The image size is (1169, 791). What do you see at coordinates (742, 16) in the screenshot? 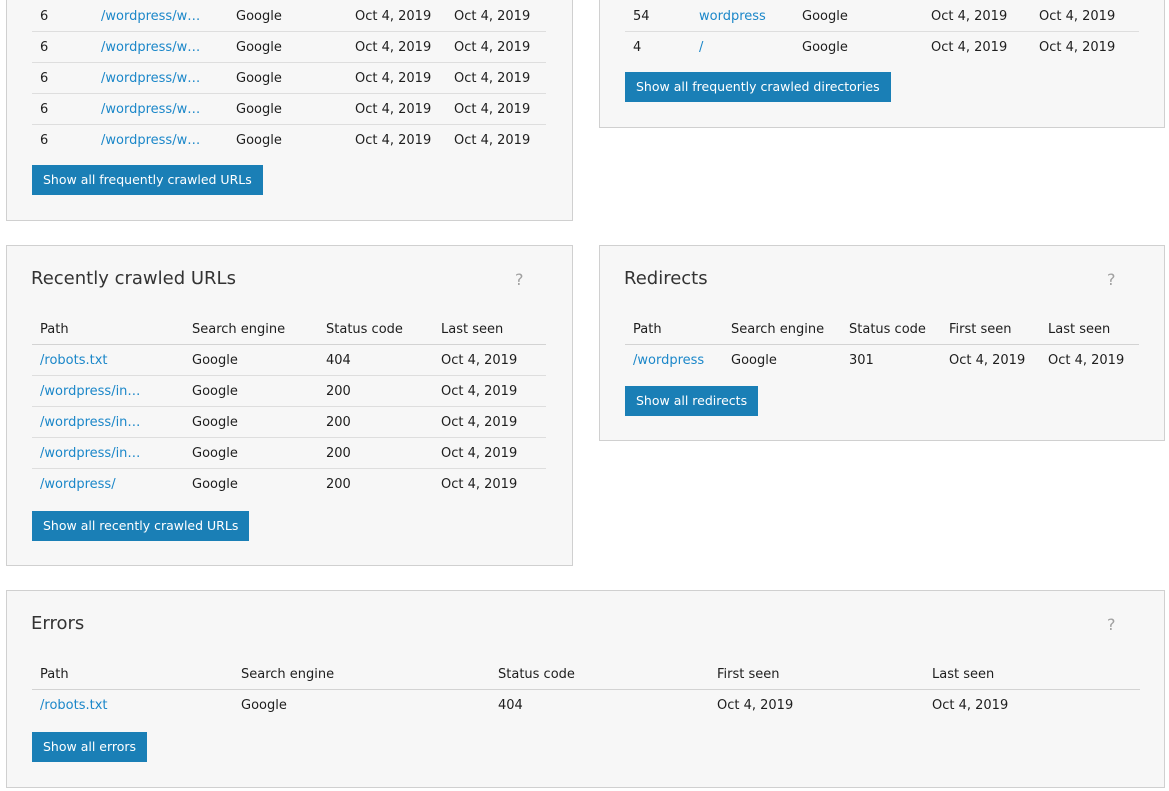
I see `directory-path-link: wordpress` at bounding box center [742, 16].